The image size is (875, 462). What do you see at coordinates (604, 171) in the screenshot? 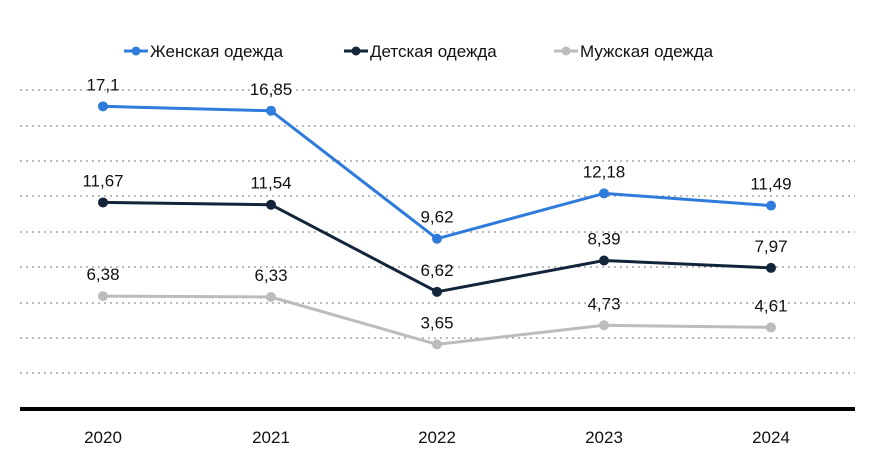
I see `data-label: 12,18` at bounding box center [604, 171].